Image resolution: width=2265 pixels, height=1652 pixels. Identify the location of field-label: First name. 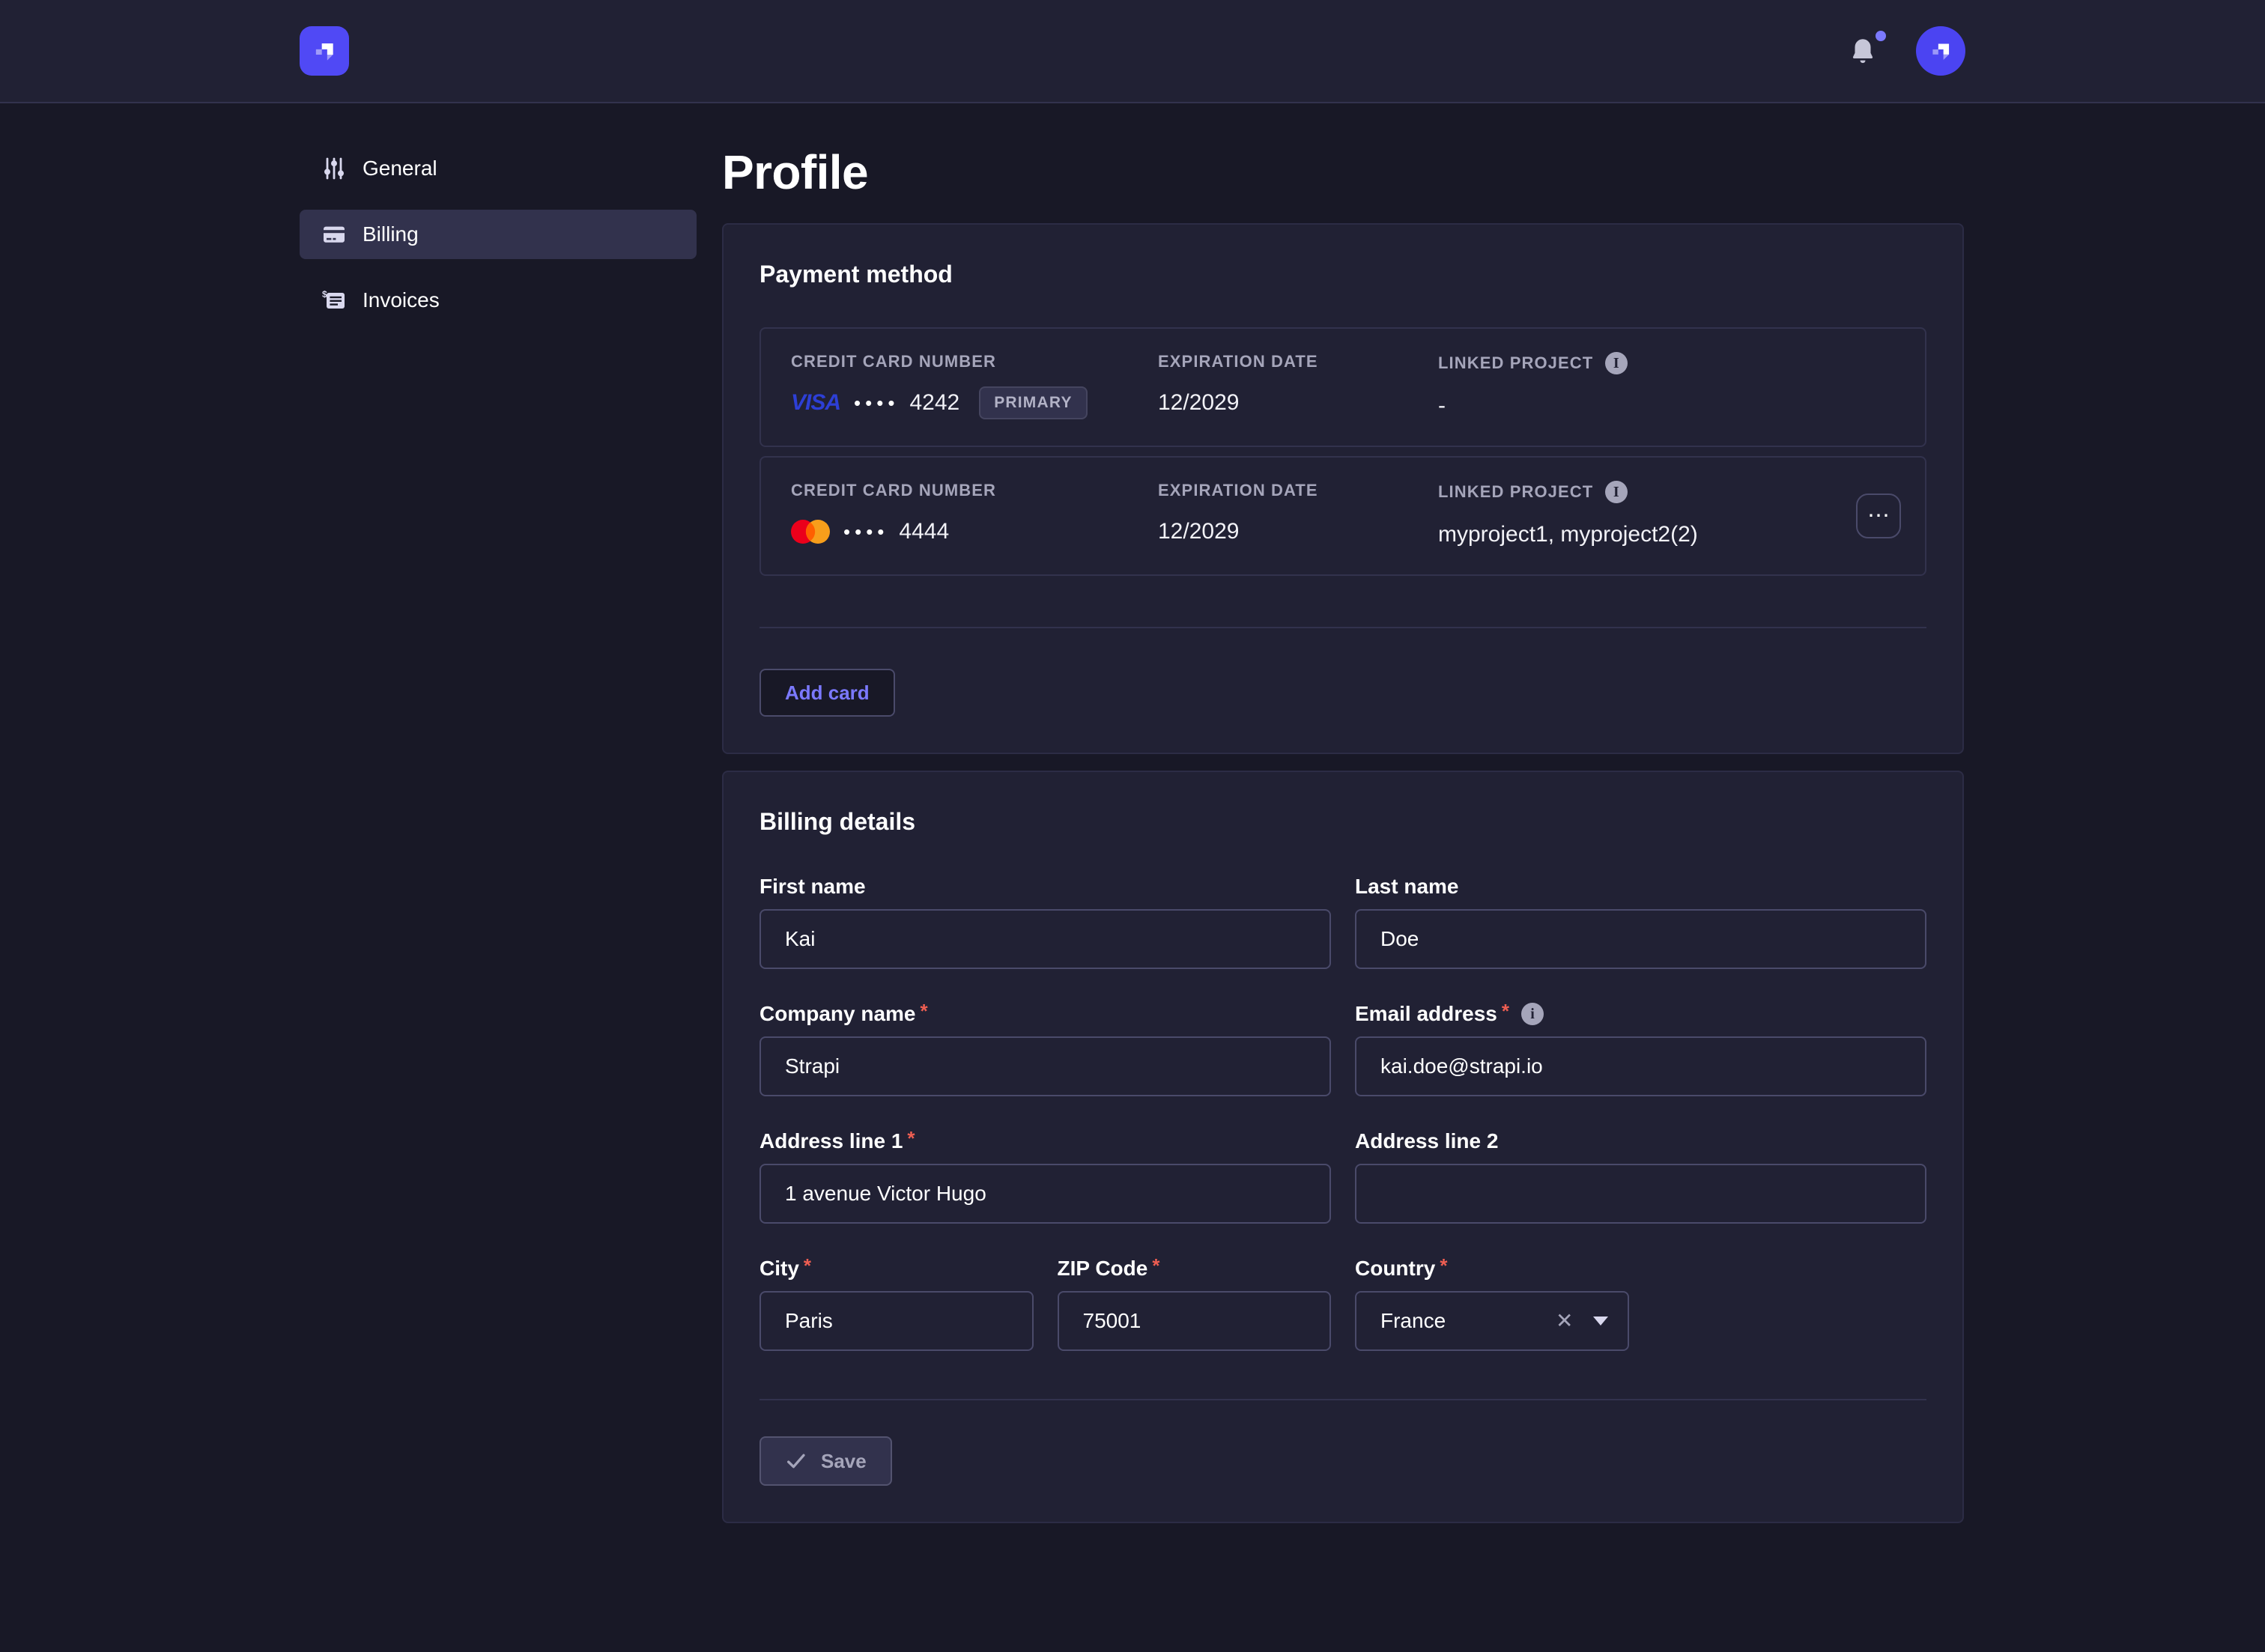
(813, 886).